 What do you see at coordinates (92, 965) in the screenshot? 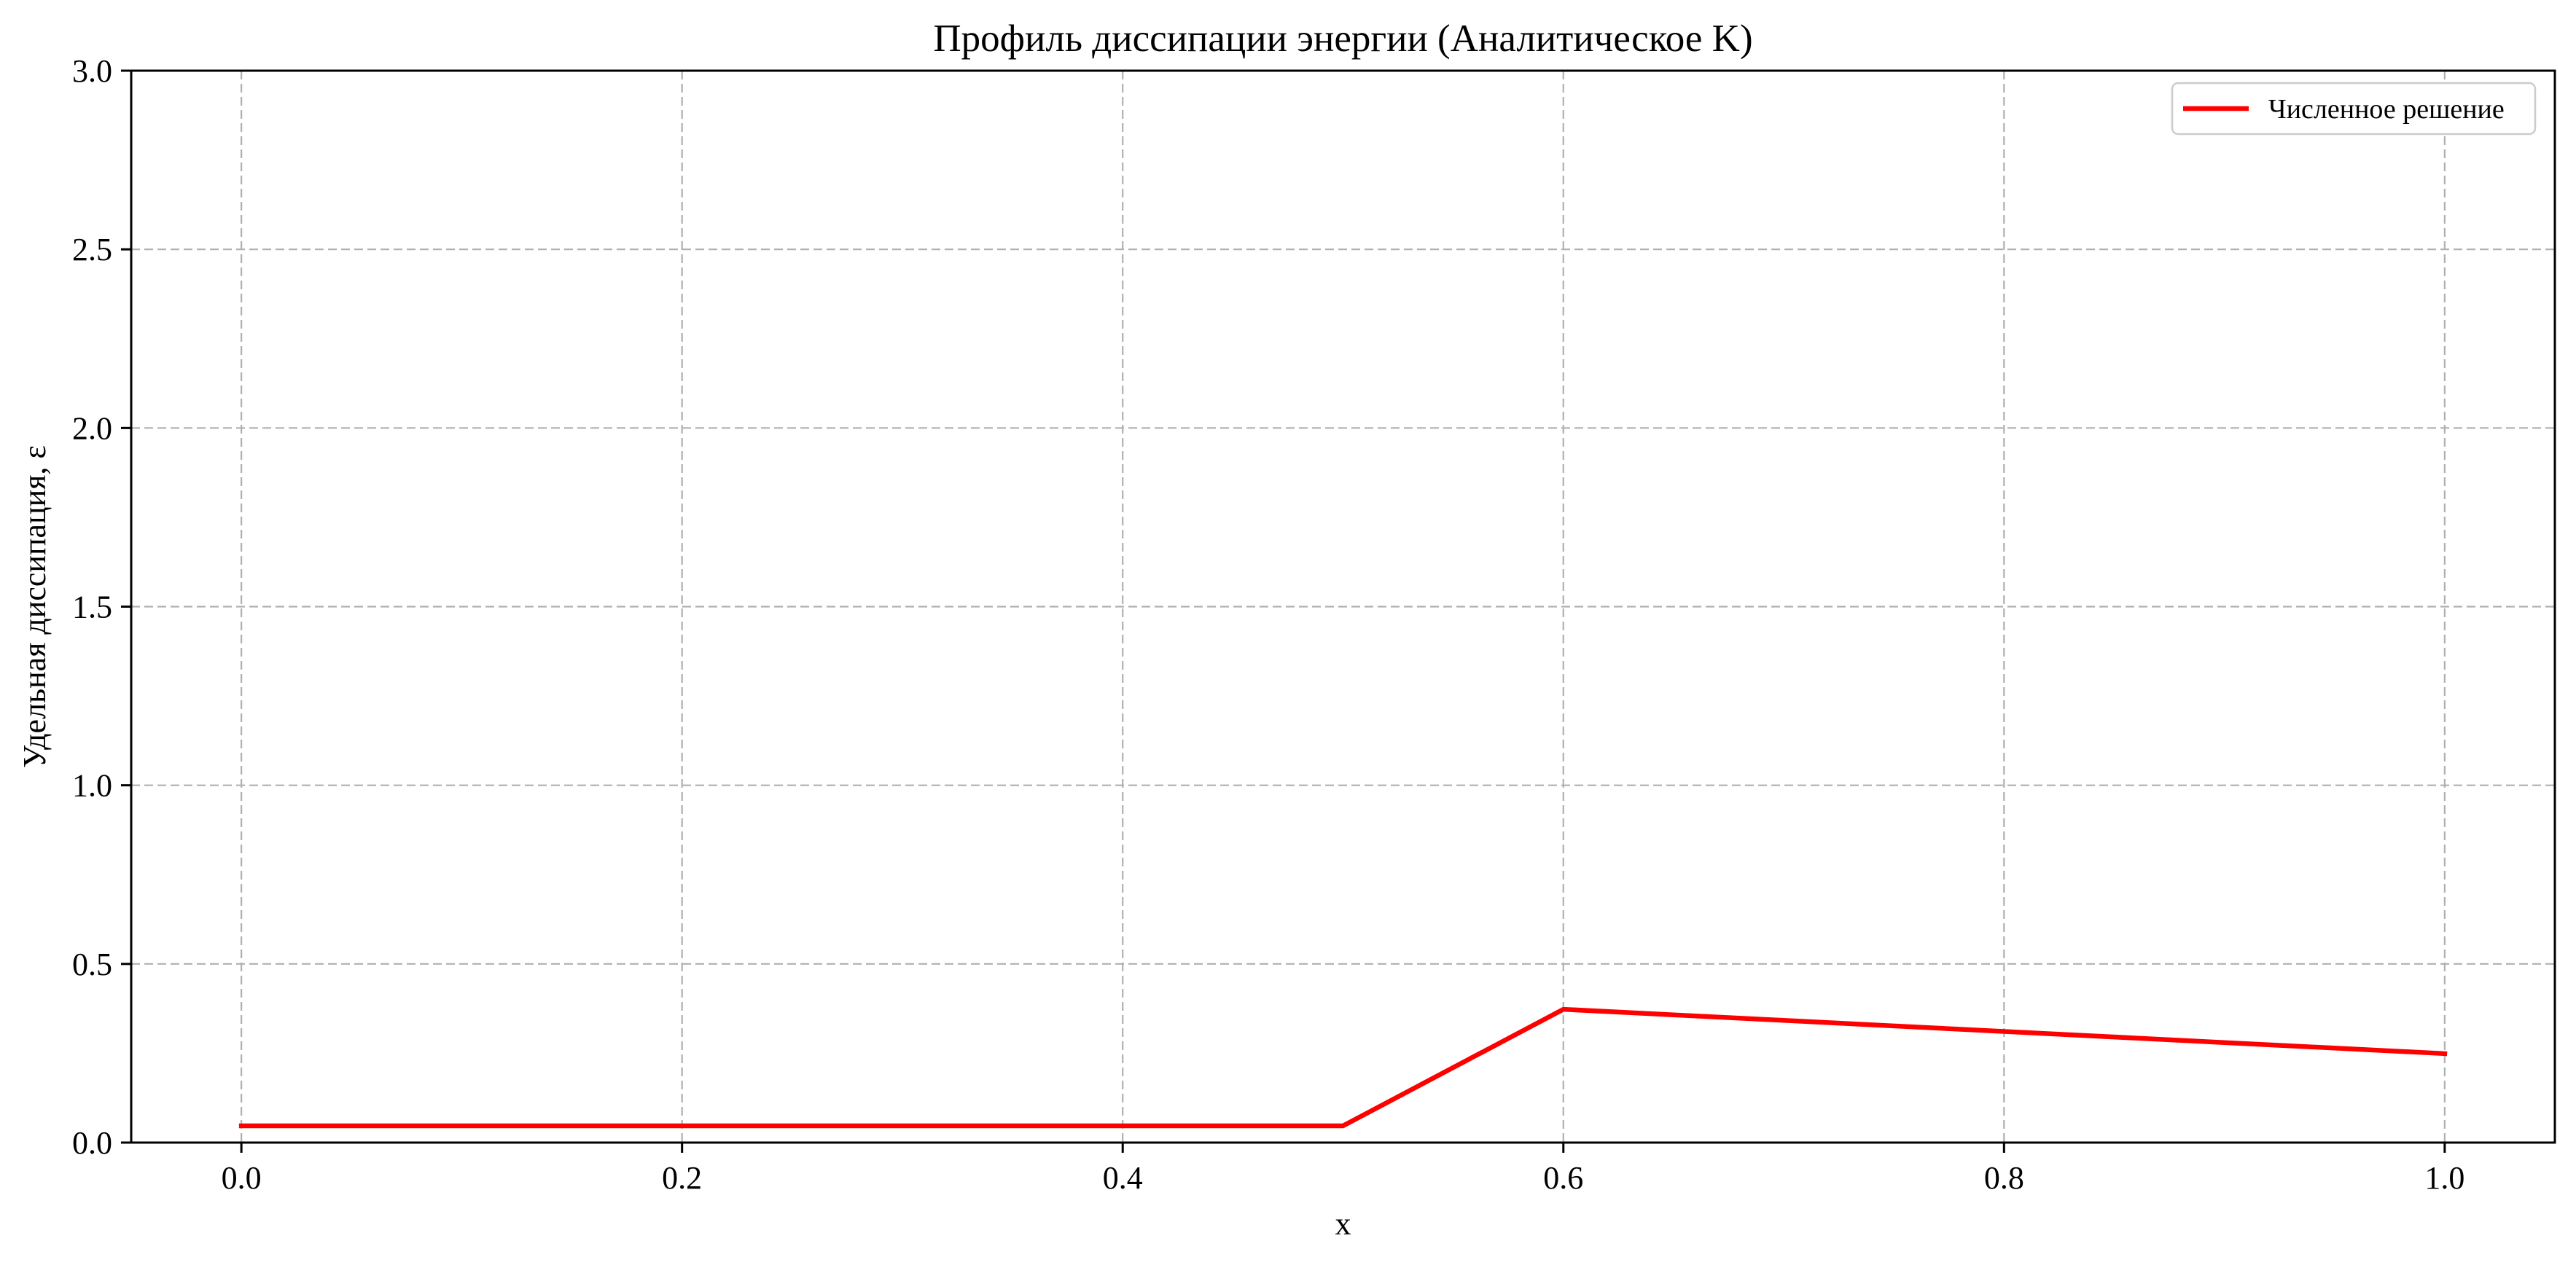
I see `y-tick-label: 0.5` at bounding box center [92, 965].